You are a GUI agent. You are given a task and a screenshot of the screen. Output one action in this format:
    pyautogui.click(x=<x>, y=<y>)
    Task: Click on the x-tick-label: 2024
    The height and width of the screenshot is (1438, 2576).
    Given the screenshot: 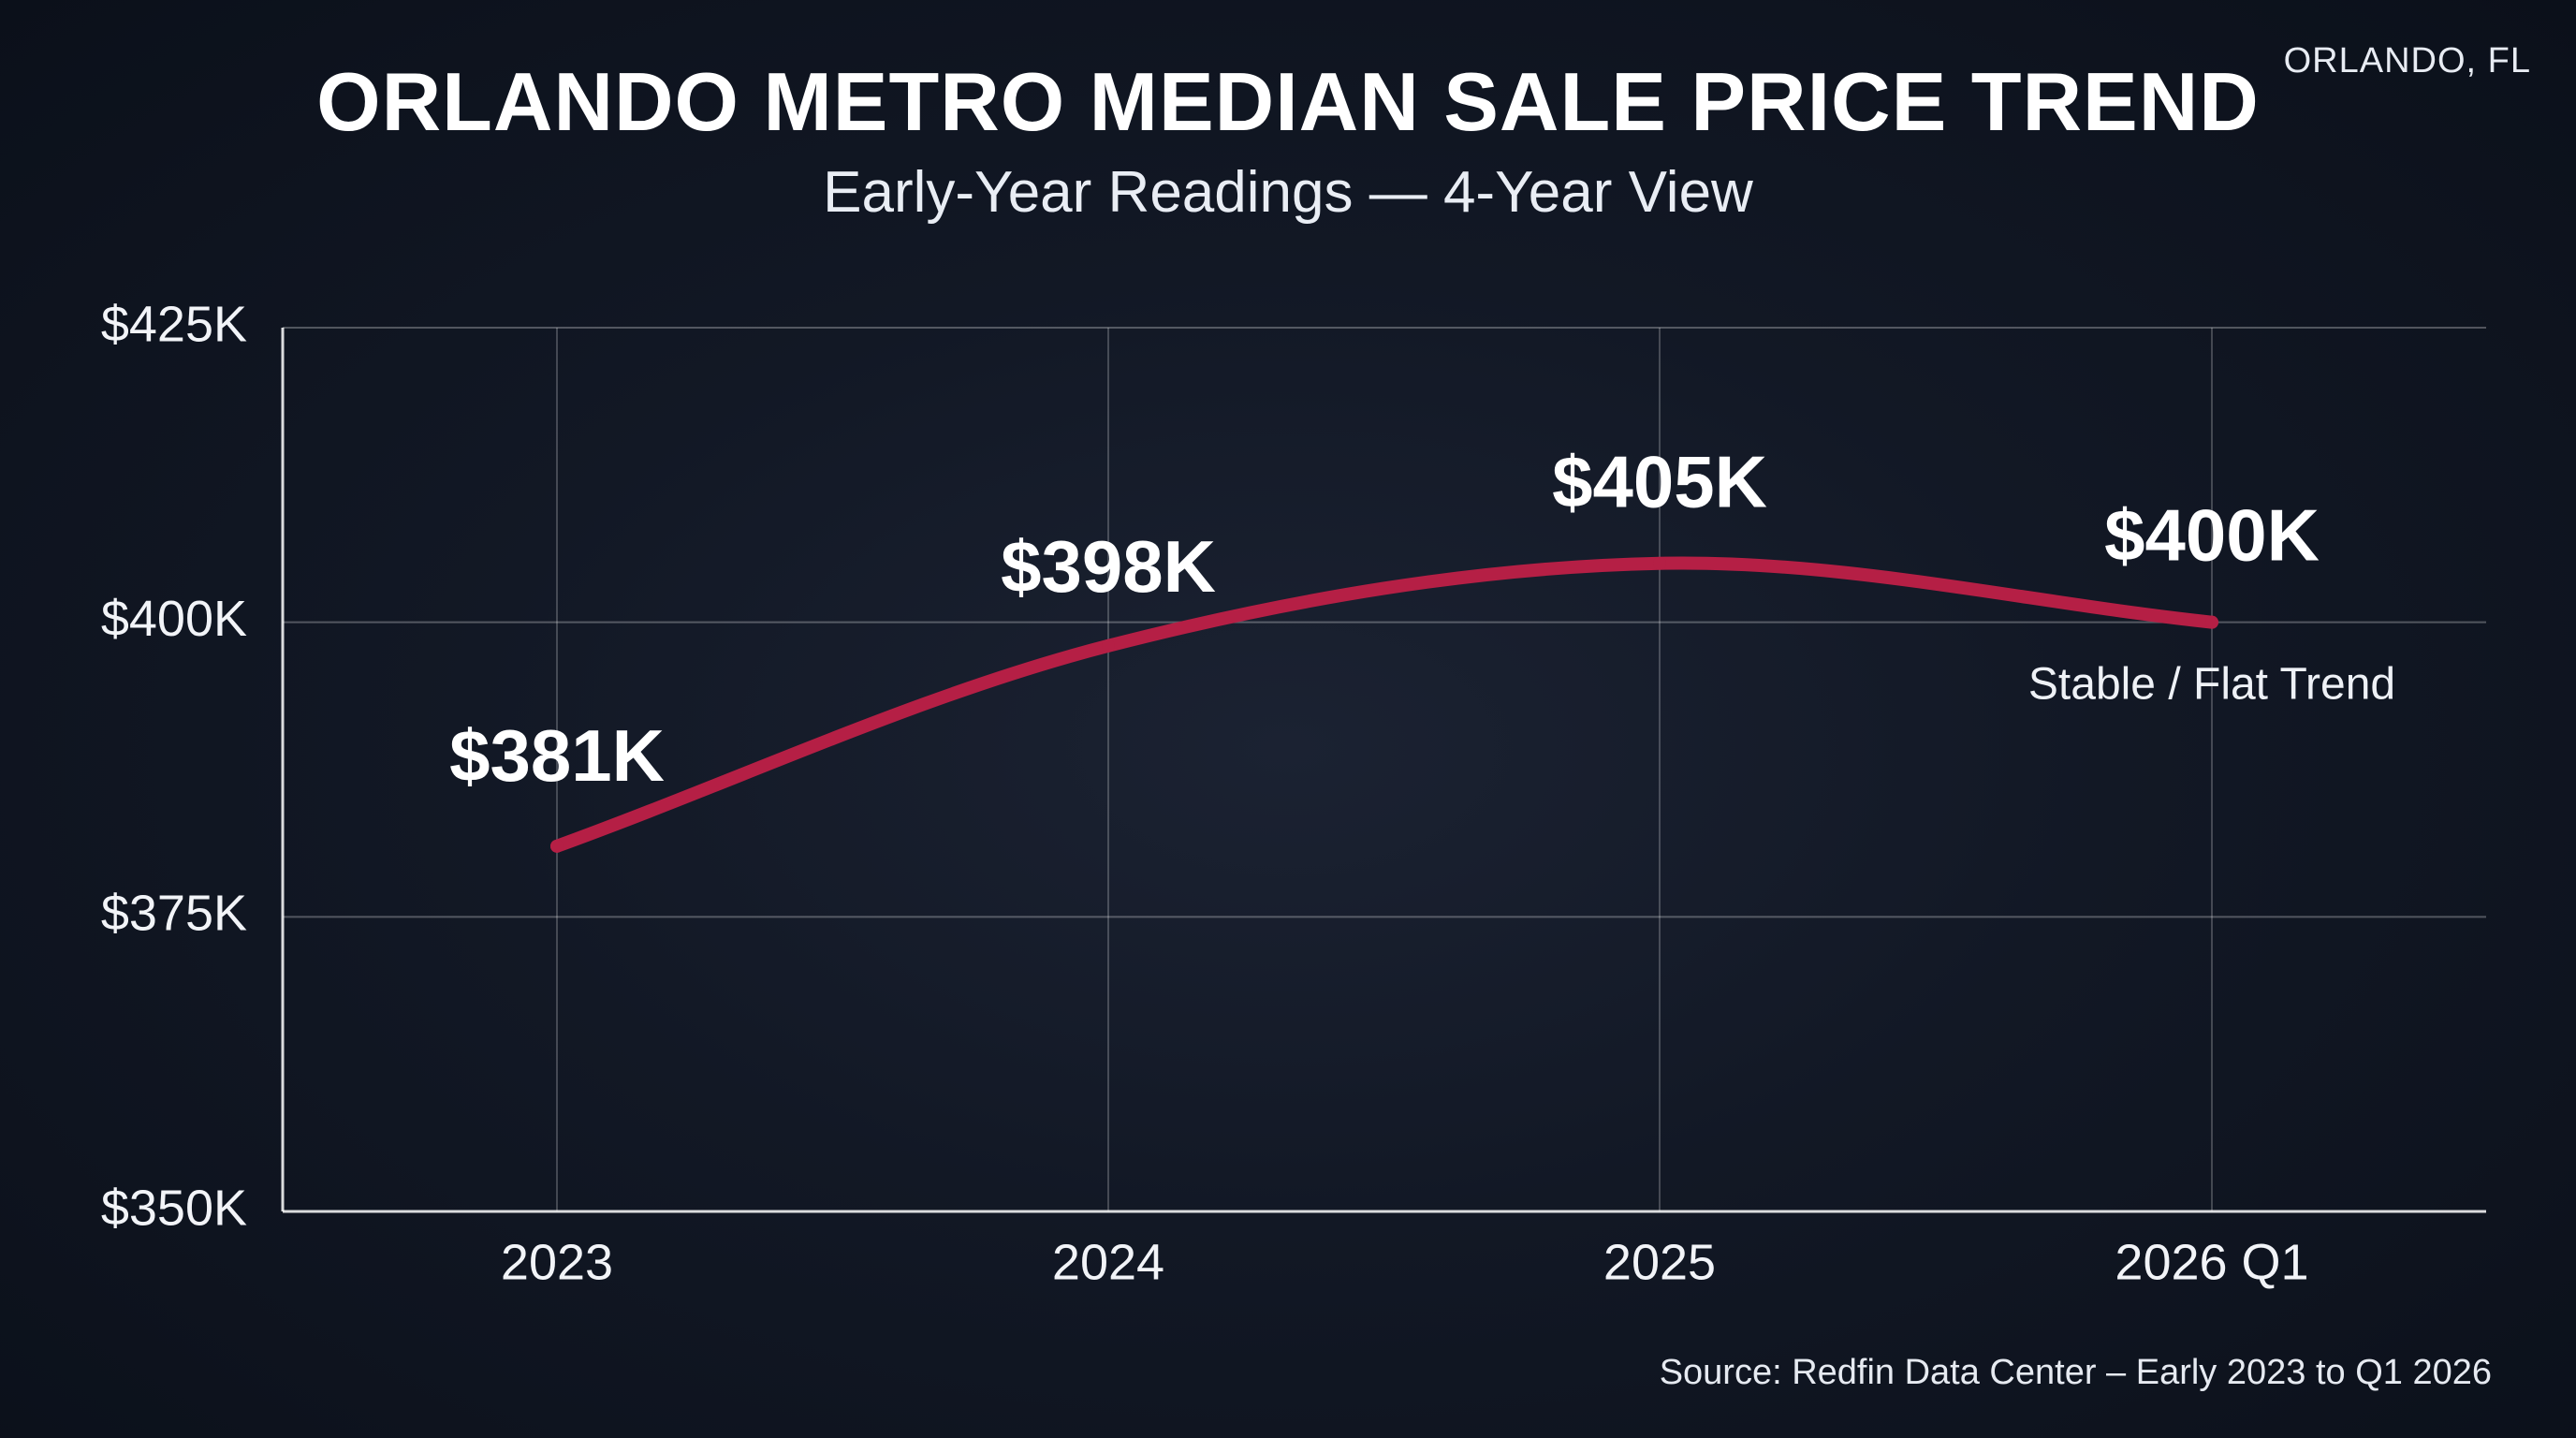 What is the action you would take?
    pyautogui.click(x=1108, y=1262)
    